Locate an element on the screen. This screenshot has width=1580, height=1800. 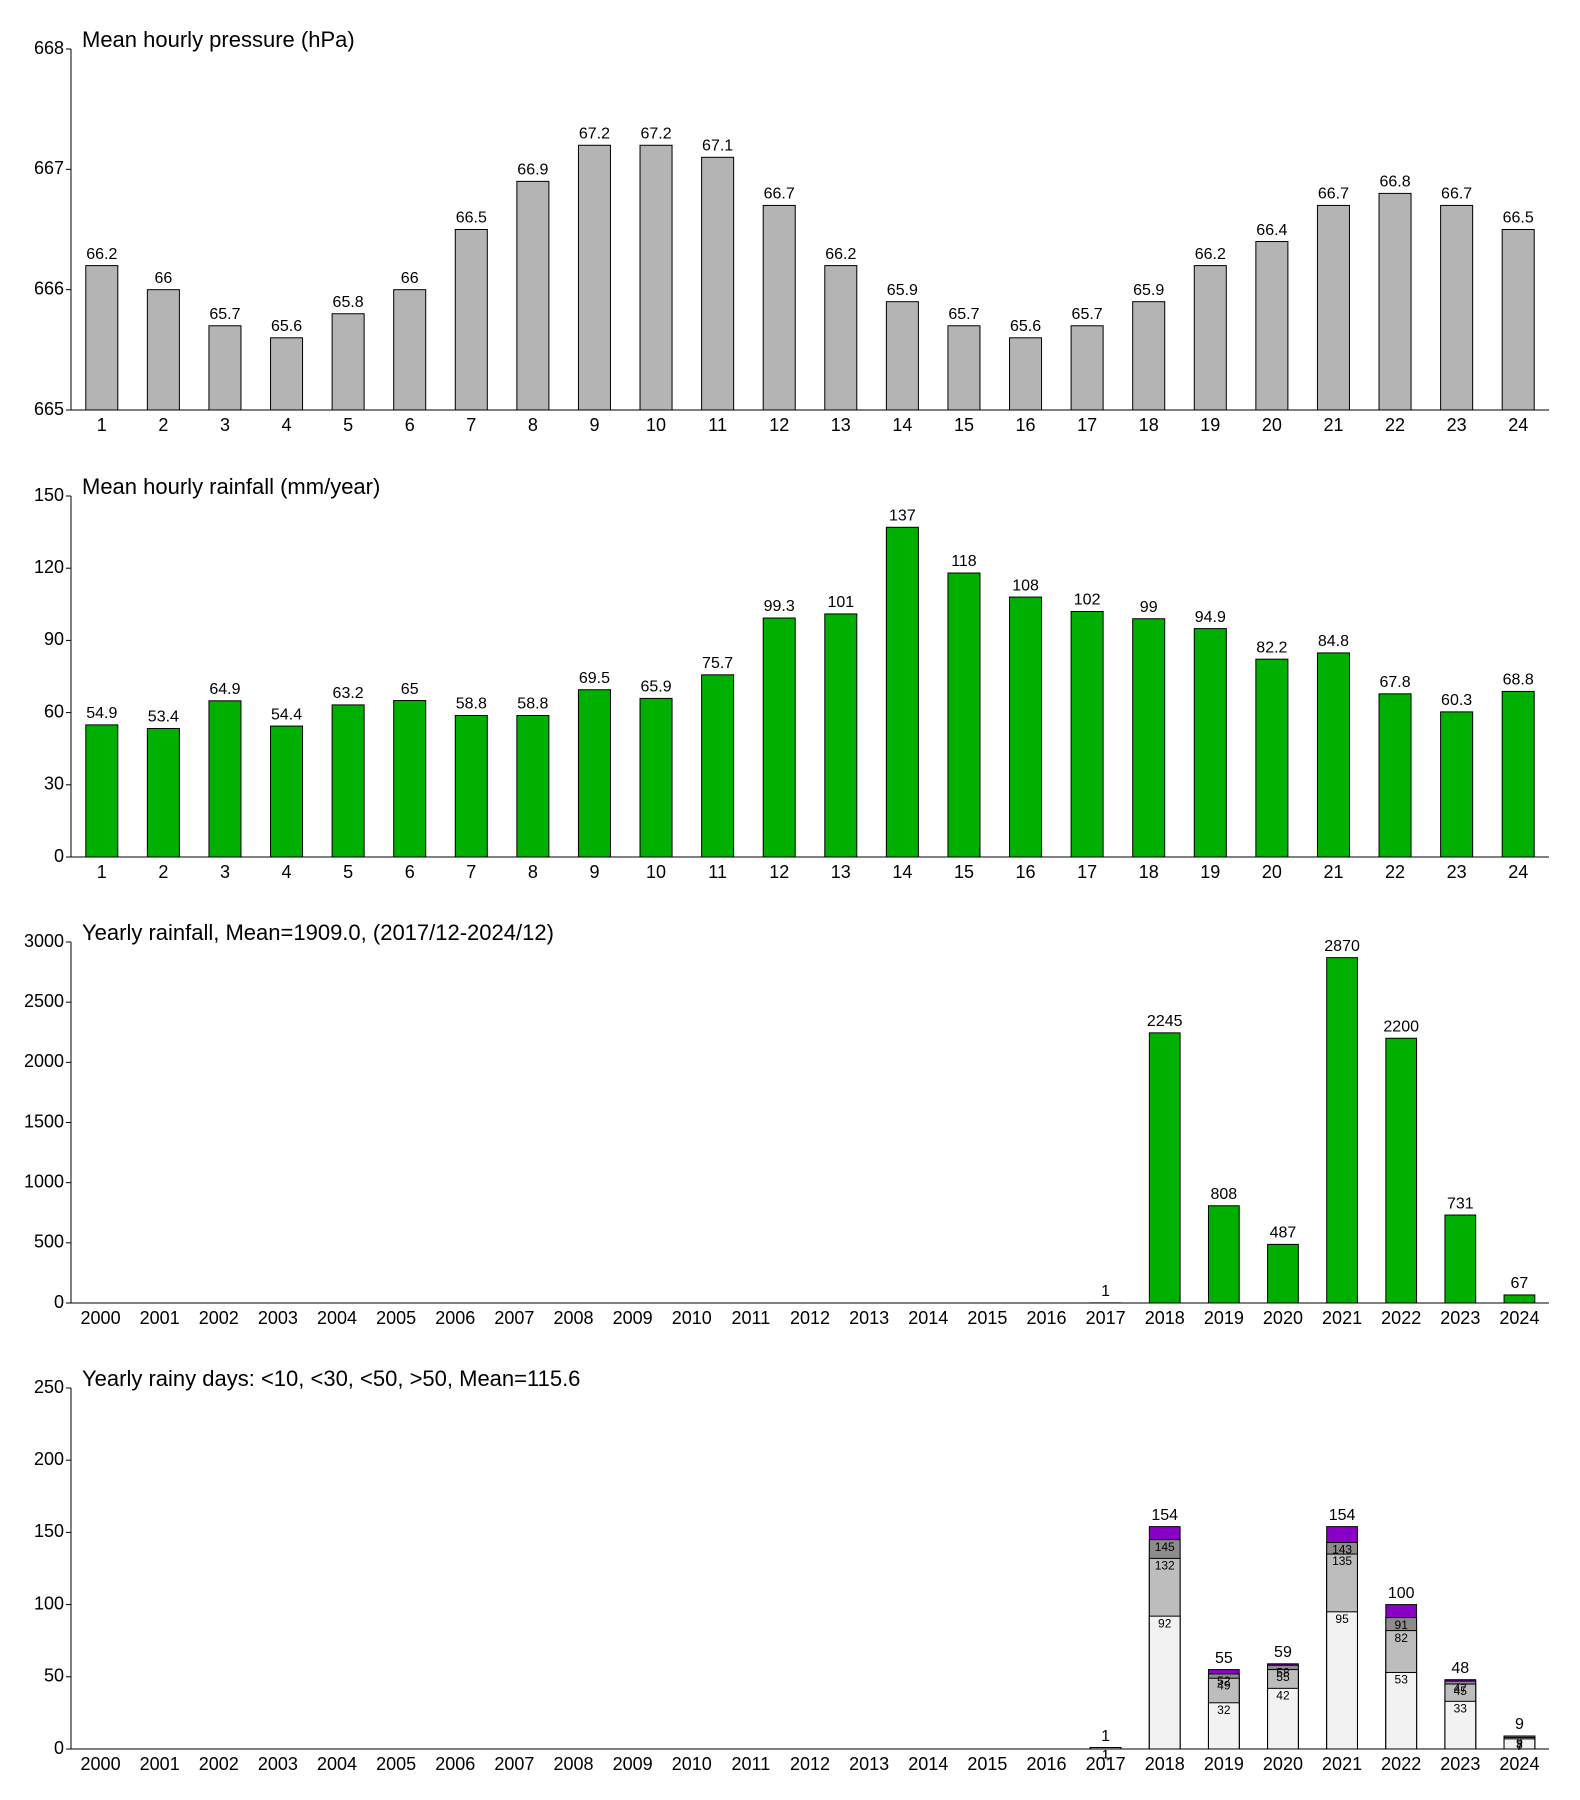
x-tick-label: 2012 is located at coordinates (810, 1318).